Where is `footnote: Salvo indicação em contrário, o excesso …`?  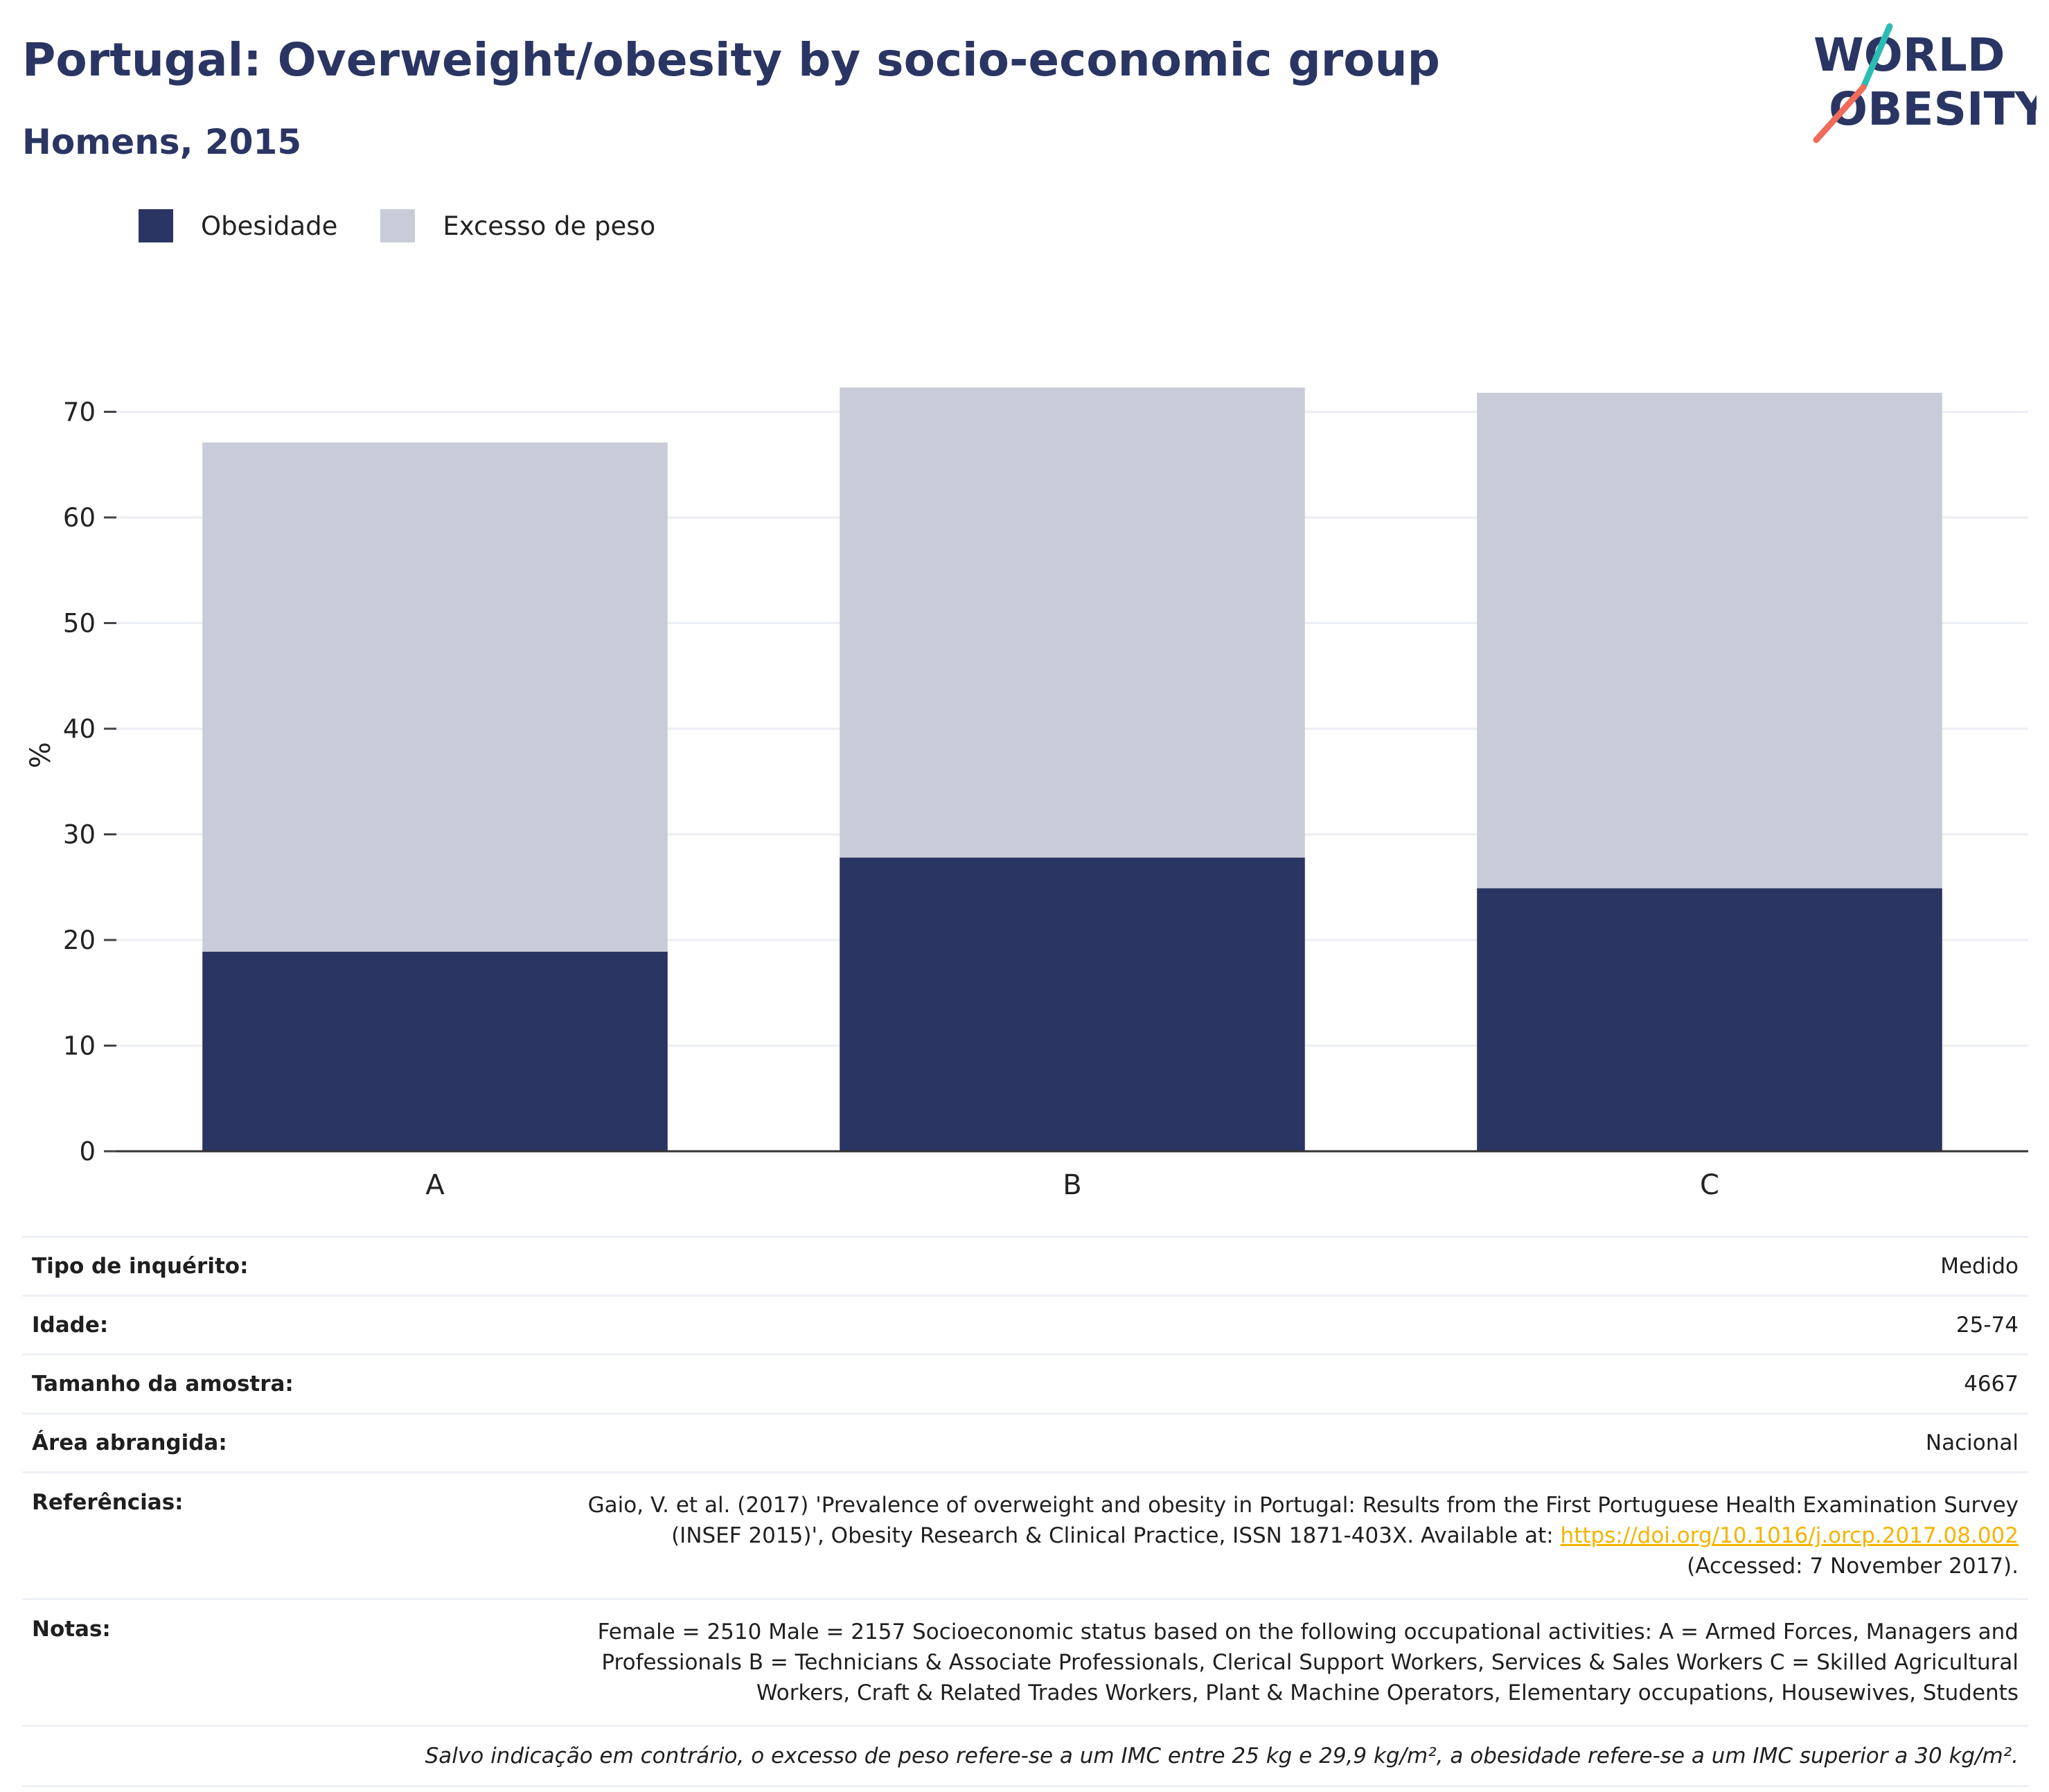 footnote: Salvo indicação em contrário, o excesso … is located at coordinates (1025, 1756).